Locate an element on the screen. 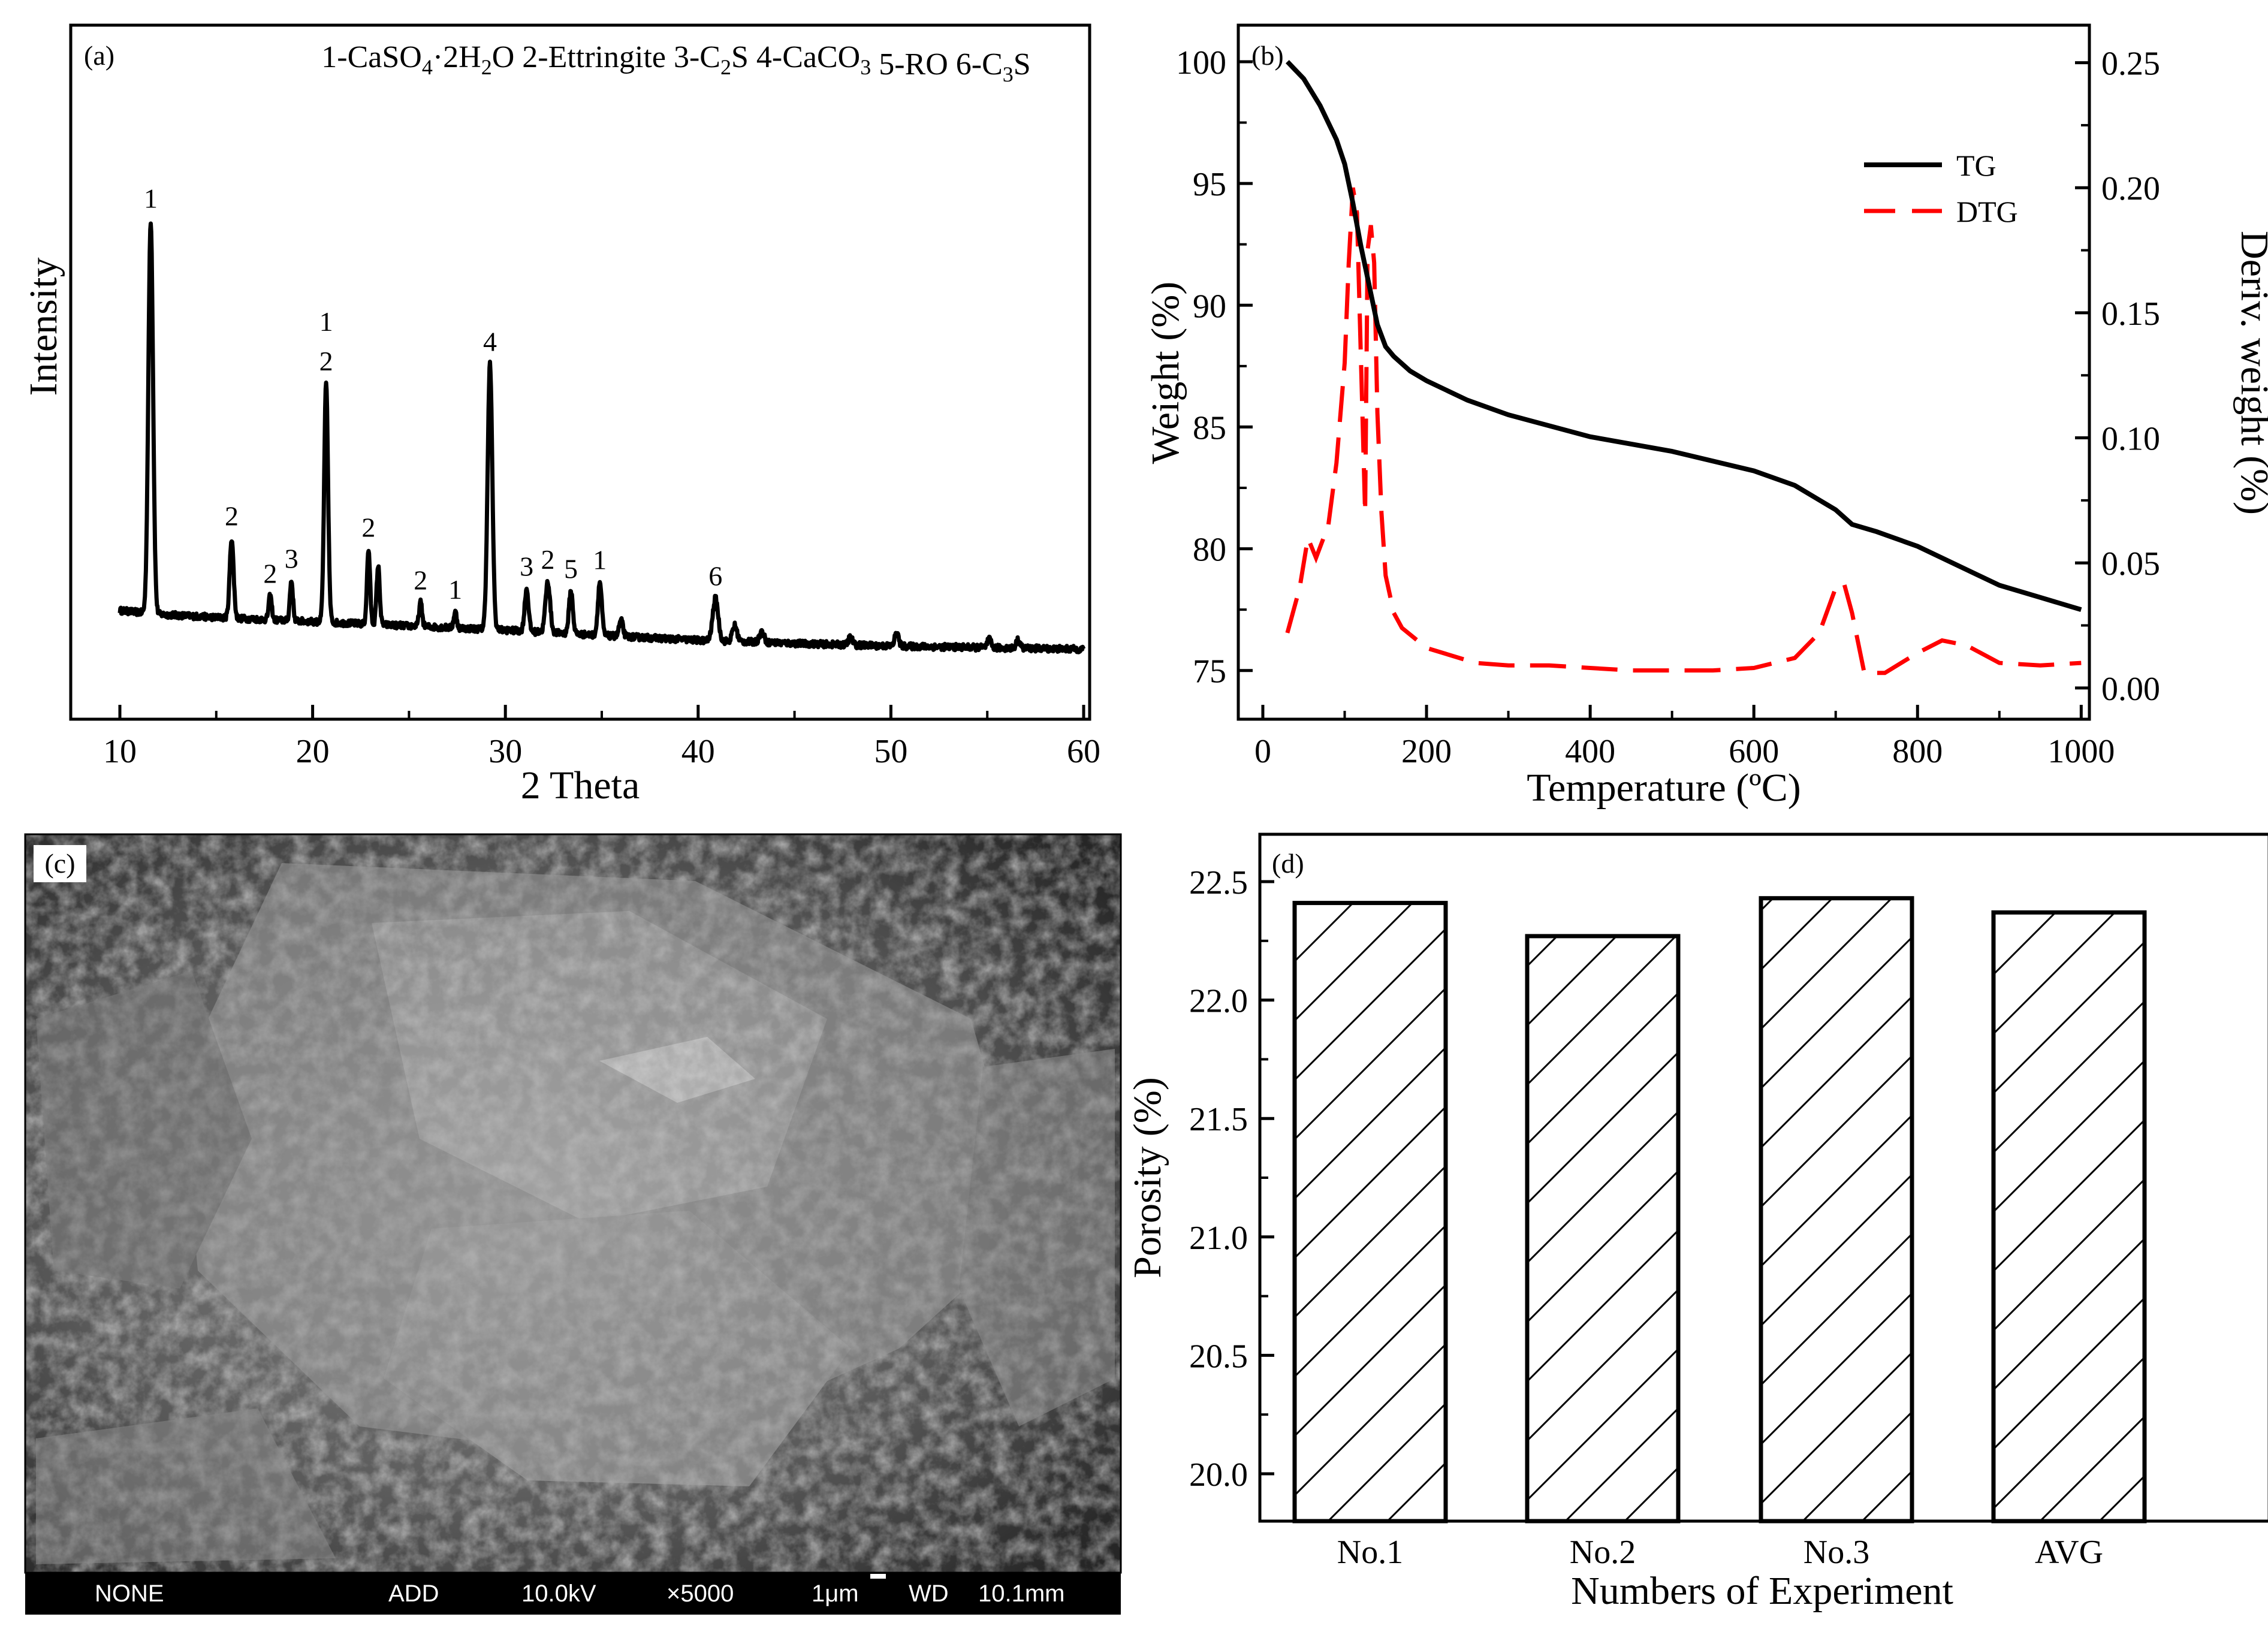 The height and width of the screenshot is (1638, 2268). tg-y2-tick-label: 0.20 is located at coordinates (2130, 188).